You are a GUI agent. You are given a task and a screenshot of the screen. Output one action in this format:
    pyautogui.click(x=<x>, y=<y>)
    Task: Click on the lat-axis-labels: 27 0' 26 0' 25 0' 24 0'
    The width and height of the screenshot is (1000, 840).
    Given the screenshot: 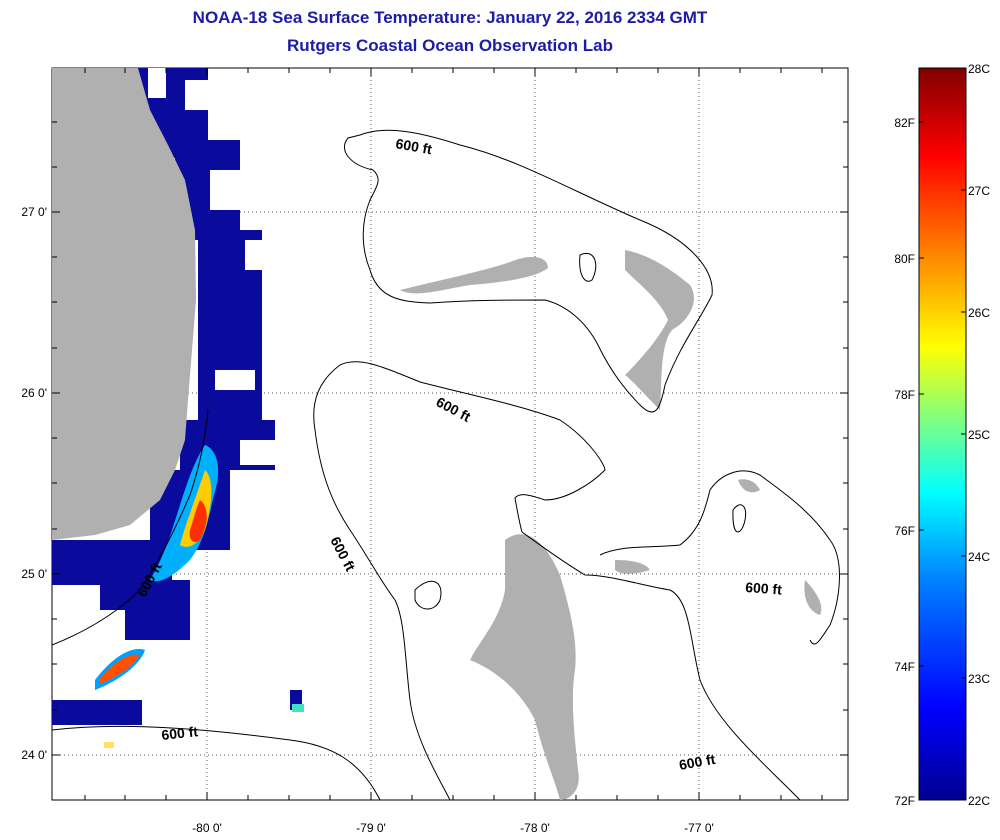 What is the action you would take?
    pyautogui.click(x=34, y=483)
    